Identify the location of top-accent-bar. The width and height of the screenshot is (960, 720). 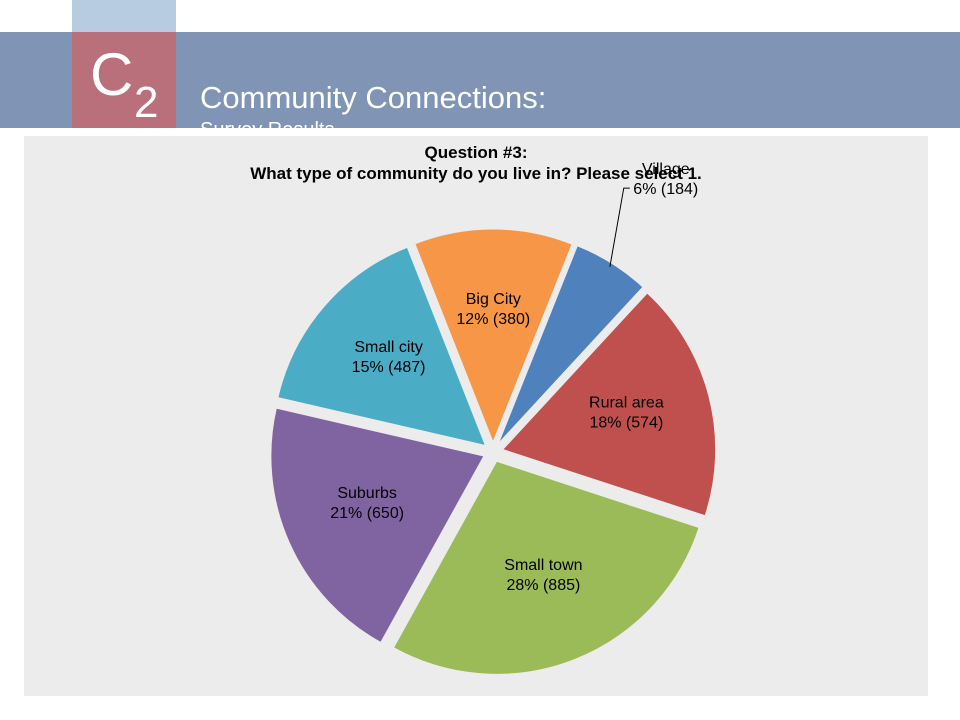
(124, 16).